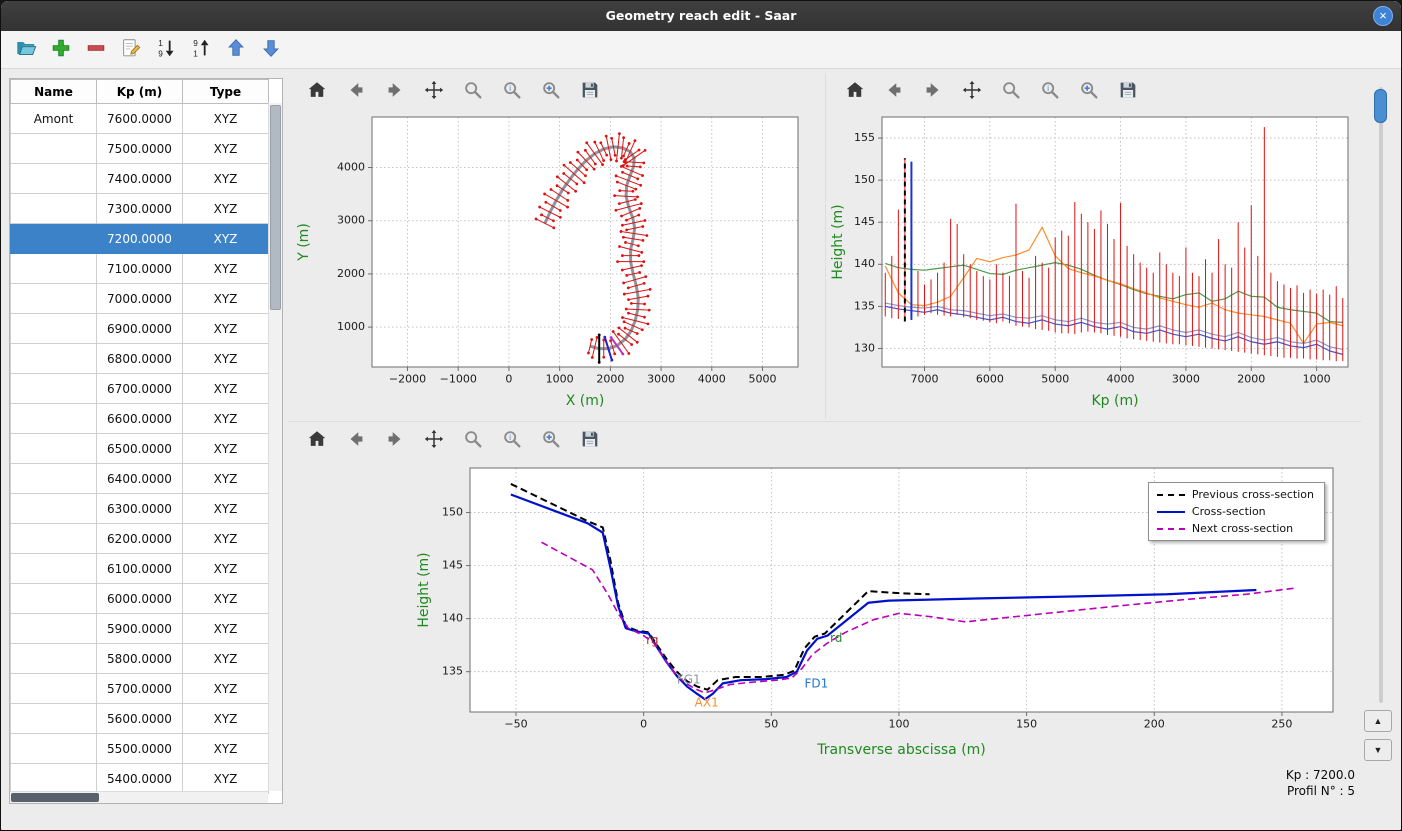  What do you see at coordinates (1320, 791) in the screenshot?
I see `status-profil: Profil N° : 5` at bounding box center [1320, 791].